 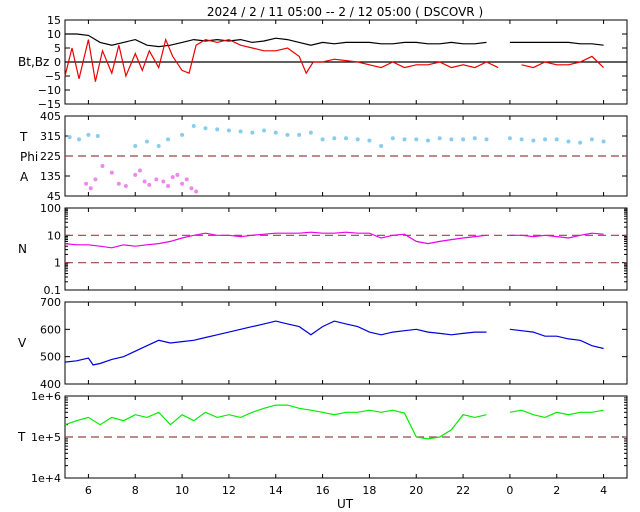 What do you see at coordinates (46, 437) in the screenshot?
I see `y-tick-label: 1e+5` at bounding box center [46, 437].